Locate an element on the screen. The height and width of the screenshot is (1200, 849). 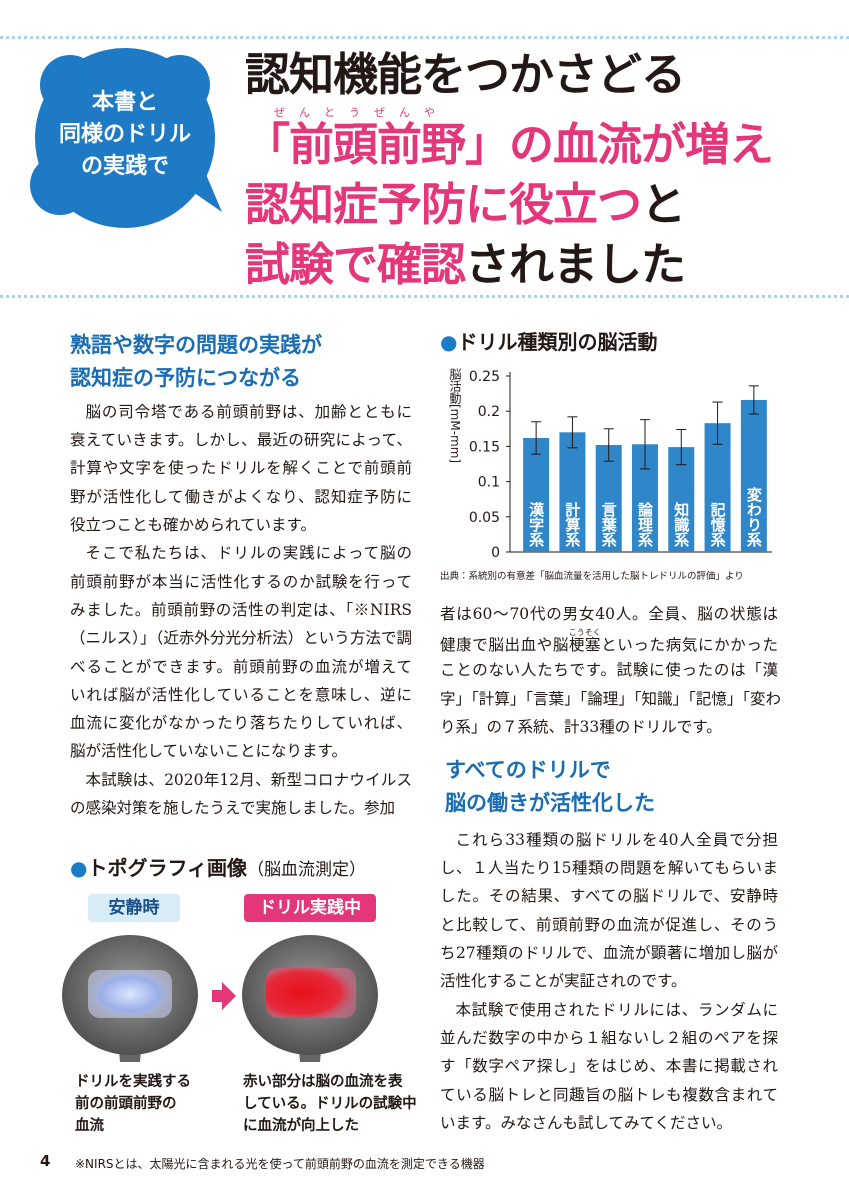
ruby-base: 梗塞 is located at coordinates (584, 645).